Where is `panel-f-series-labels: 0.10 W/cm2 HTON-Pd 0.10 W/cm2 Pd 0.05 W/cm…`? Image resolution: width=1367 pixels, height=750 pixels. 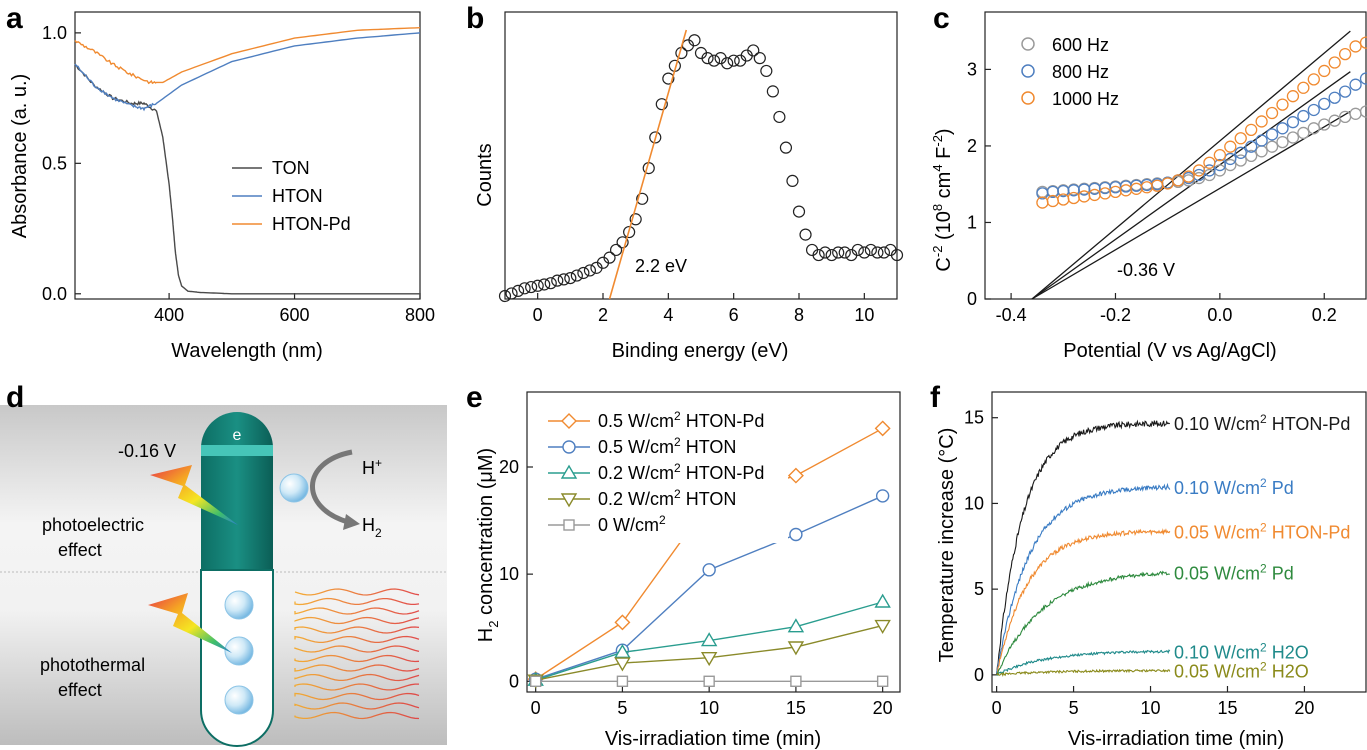 panel-f-series-labels: 0.10 W/cm2 HTON-Pd 0.10 W/cm2 Pd 0.05 W/cm… is located at coordinates (1262, 546).